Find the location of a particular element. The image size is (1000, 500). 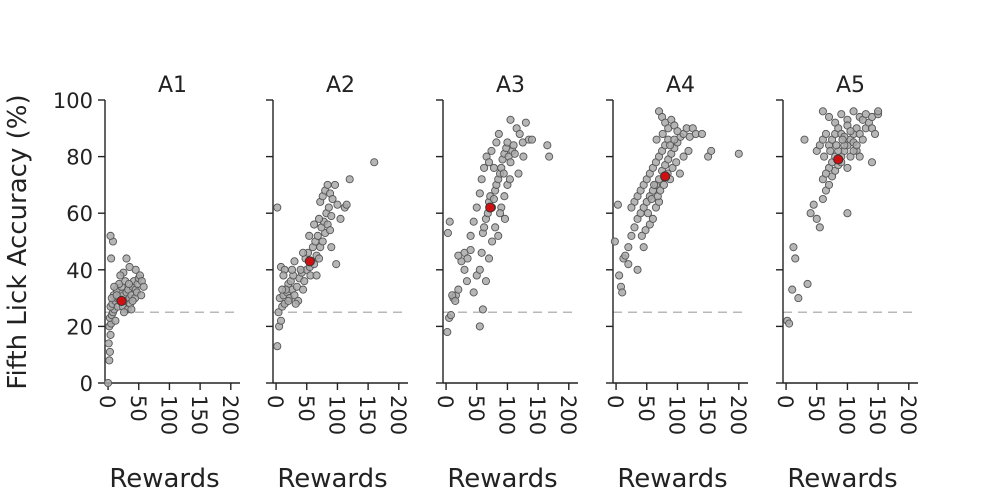

panel-title: A3 is located at coordinates (510, 85).